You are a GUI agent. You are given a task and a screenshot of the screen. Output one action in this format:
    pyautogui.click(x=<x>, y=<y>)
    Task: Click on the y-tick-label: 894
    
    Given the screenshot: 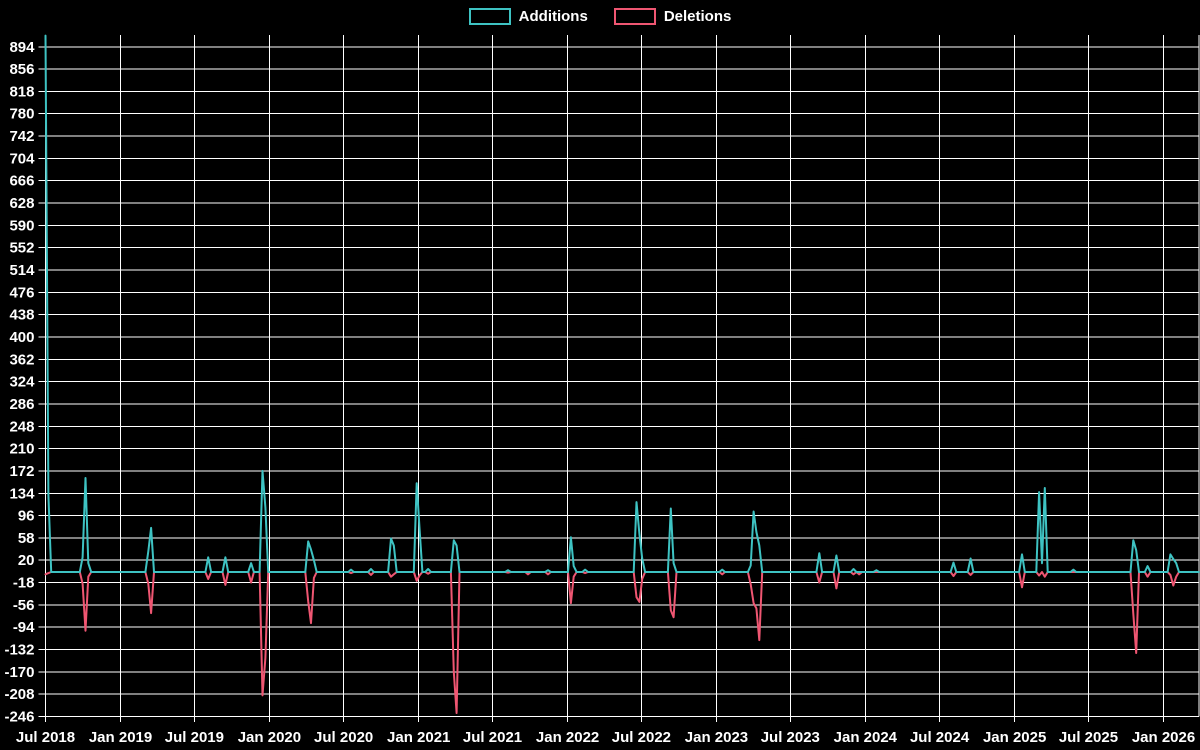 What is the action you would take?
    pyautogui.click(x=22, y=47)
    